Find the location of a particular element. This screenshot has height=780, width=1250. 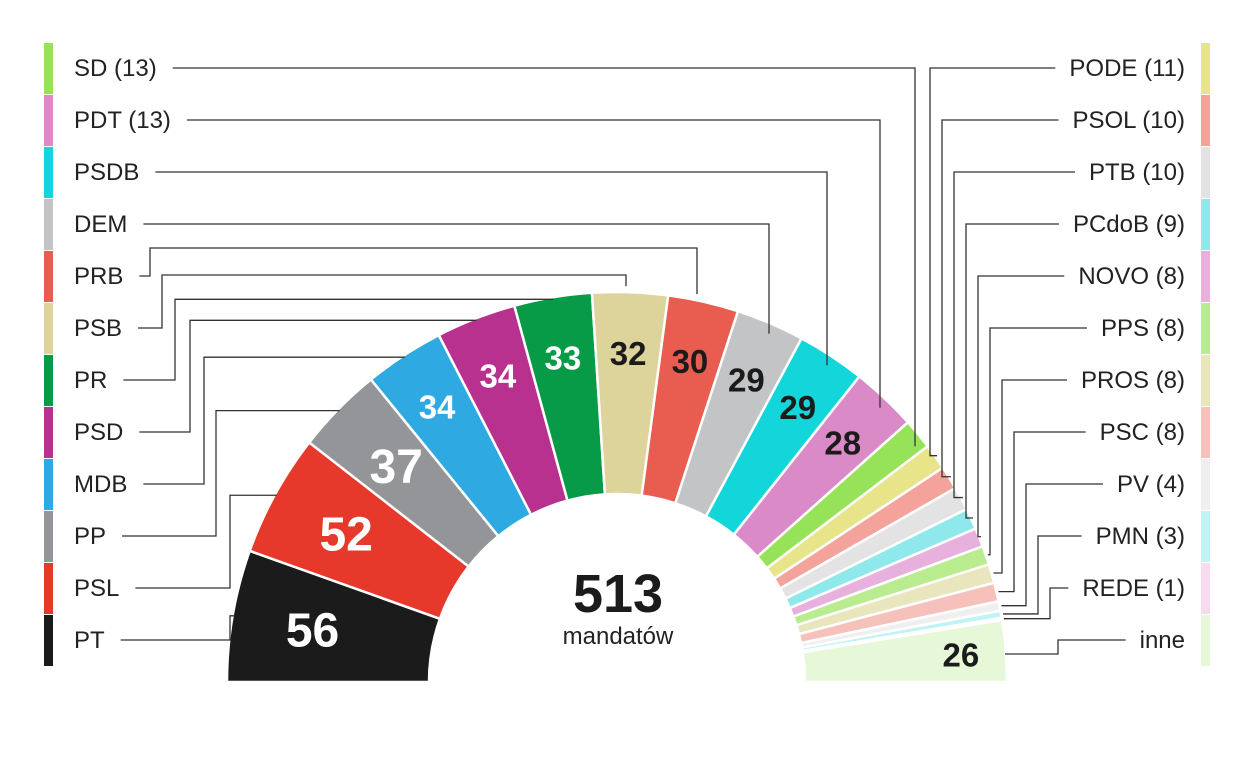

legend-label-pdt: PDT (13) is located at coordinates (122, 120).